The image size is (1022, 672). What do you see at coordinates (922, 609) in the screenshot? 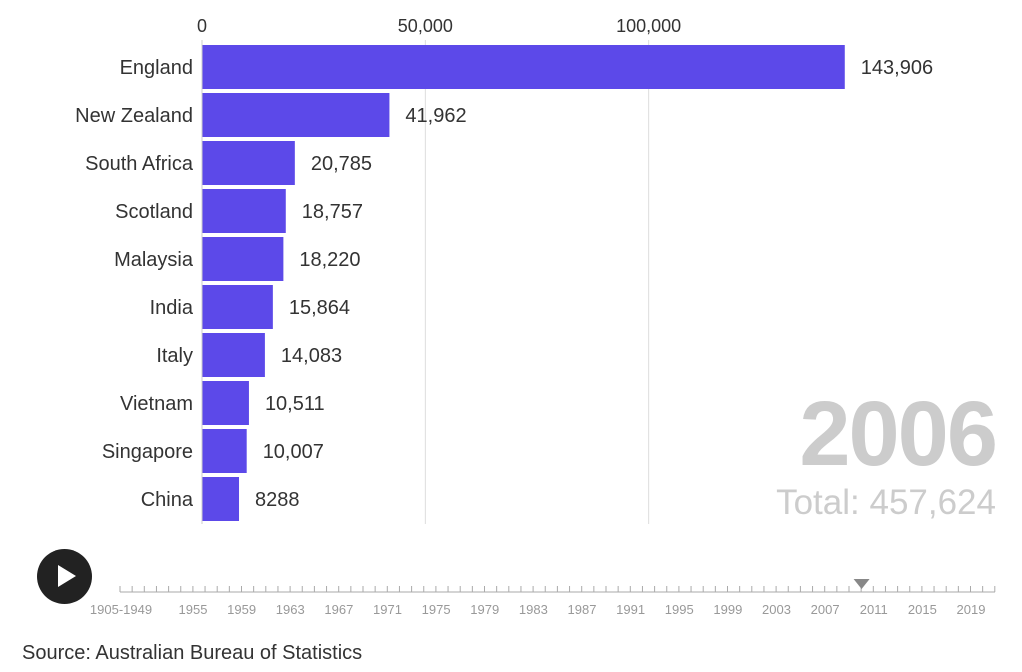
I see `timeline-label: 2015` at bounding box center [922, 609].